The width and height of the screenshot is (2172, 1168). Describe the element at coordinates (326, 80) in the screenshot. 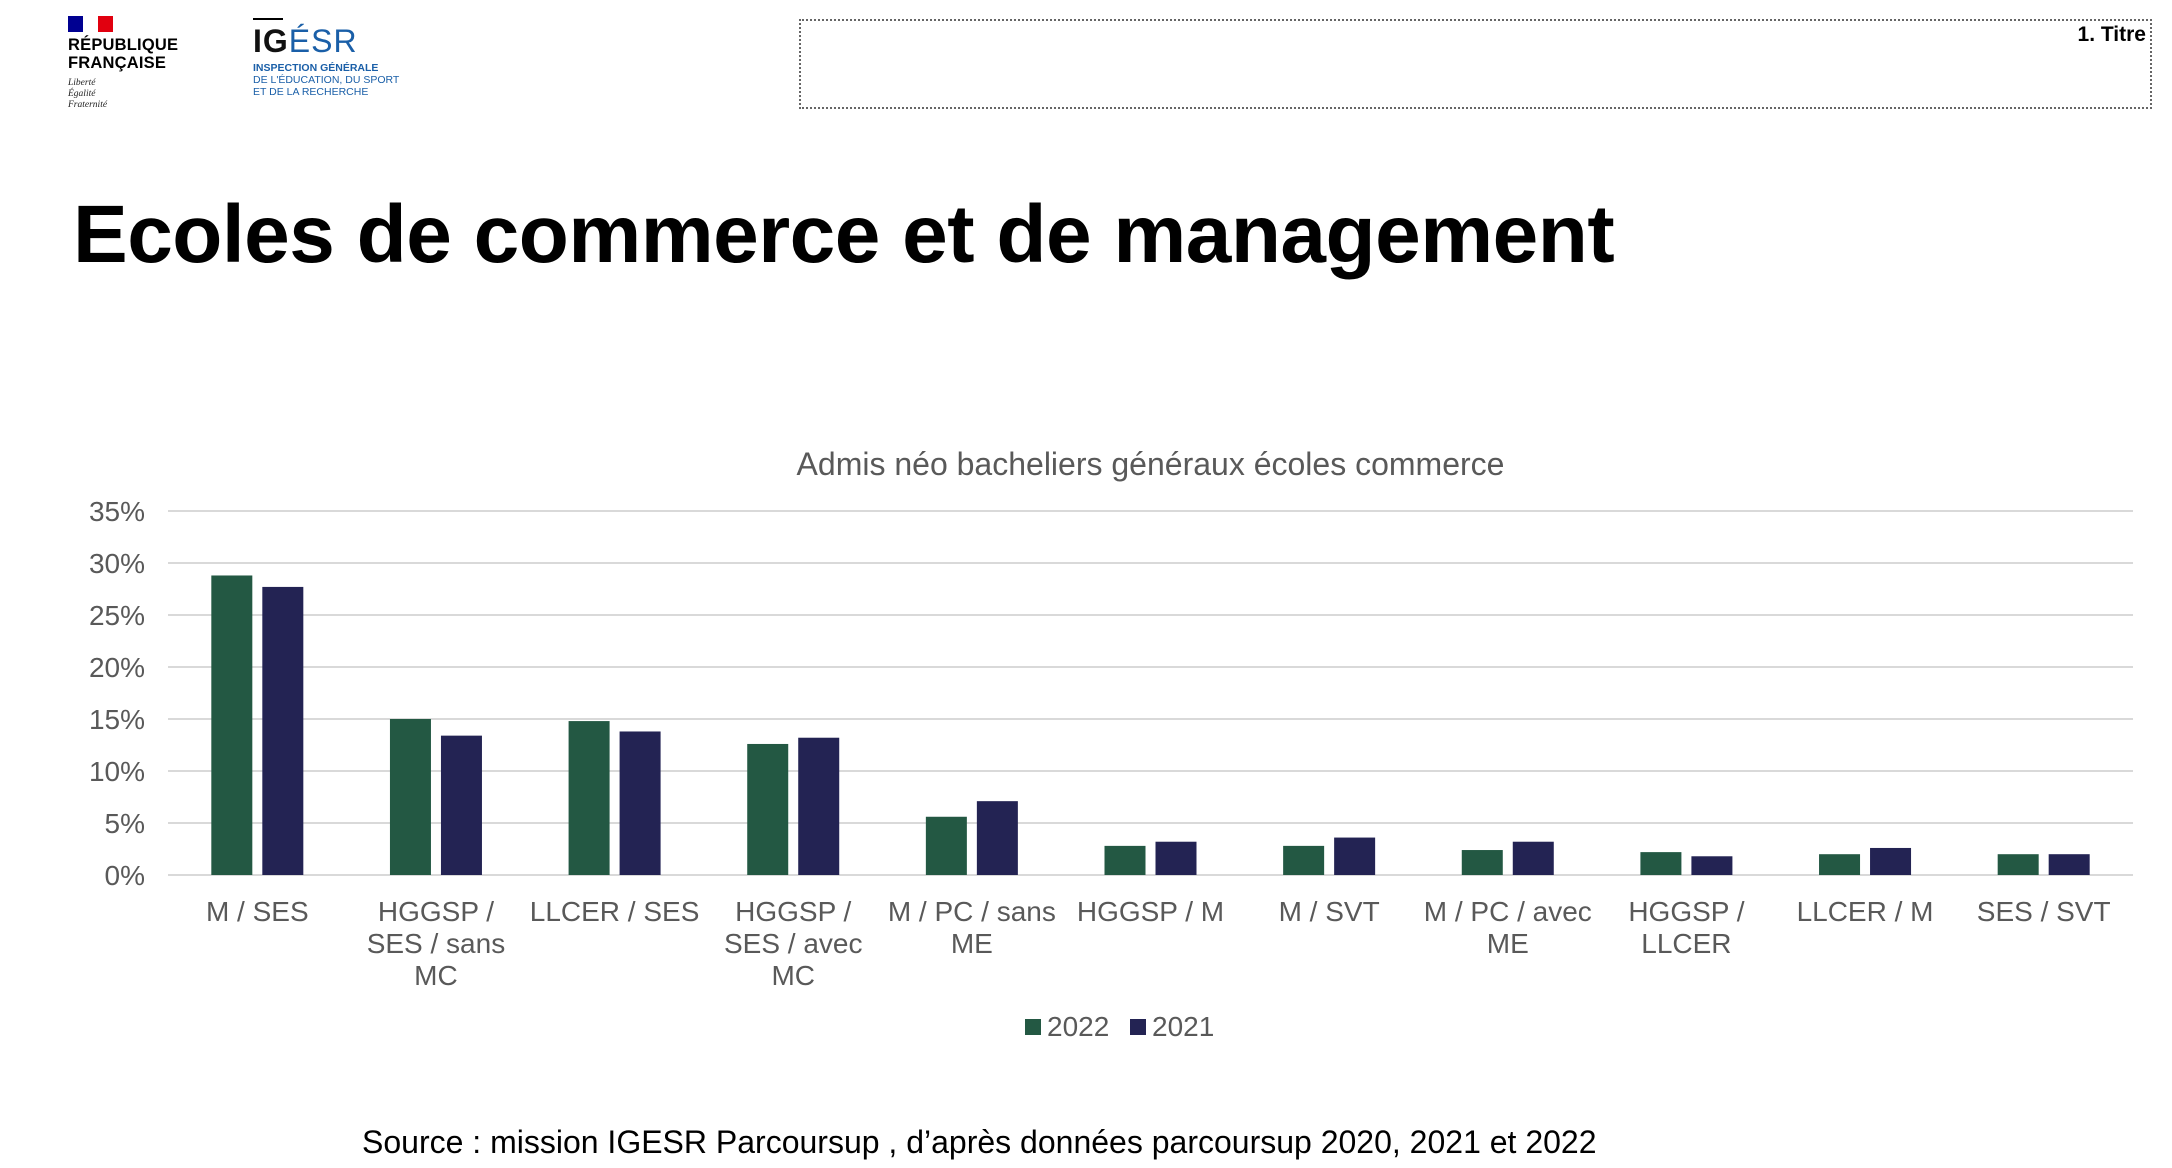

I see `igesr-sub-line-2: DE L'ÉDUCATION, DU SPORT` at that location.